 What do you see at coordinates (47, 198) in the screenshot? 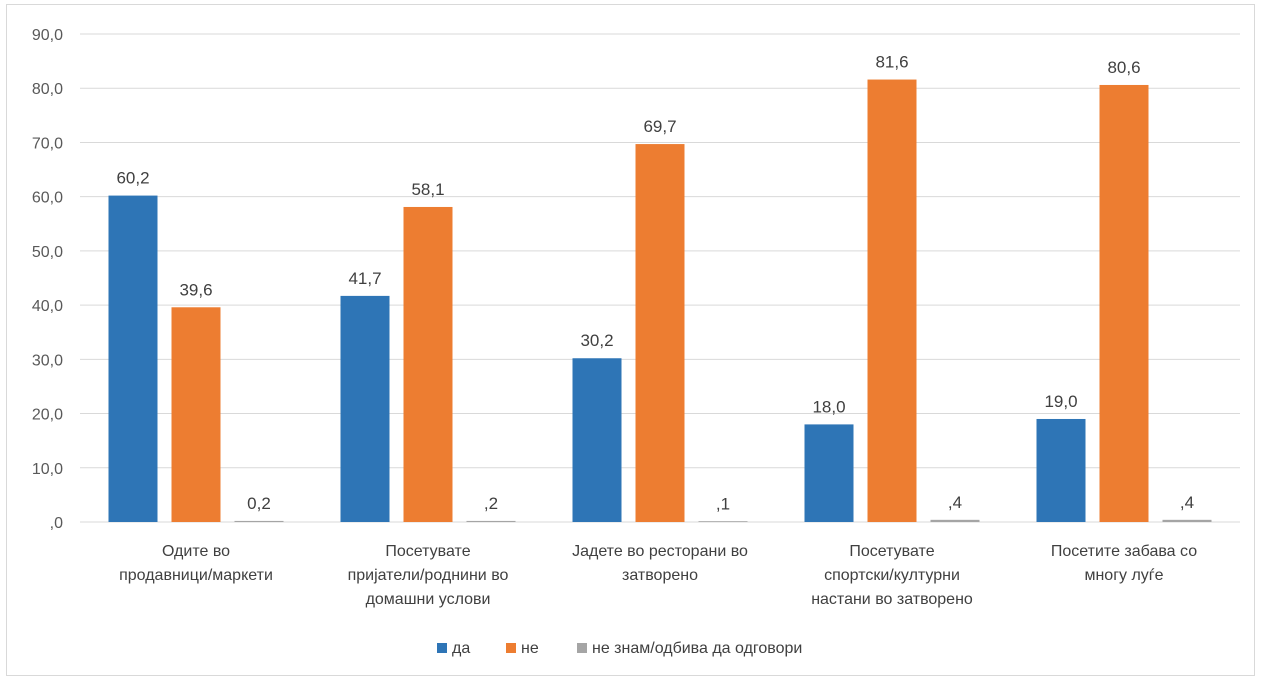
I see `y-tick-label: 60,0` at bounding box center [47, 198].